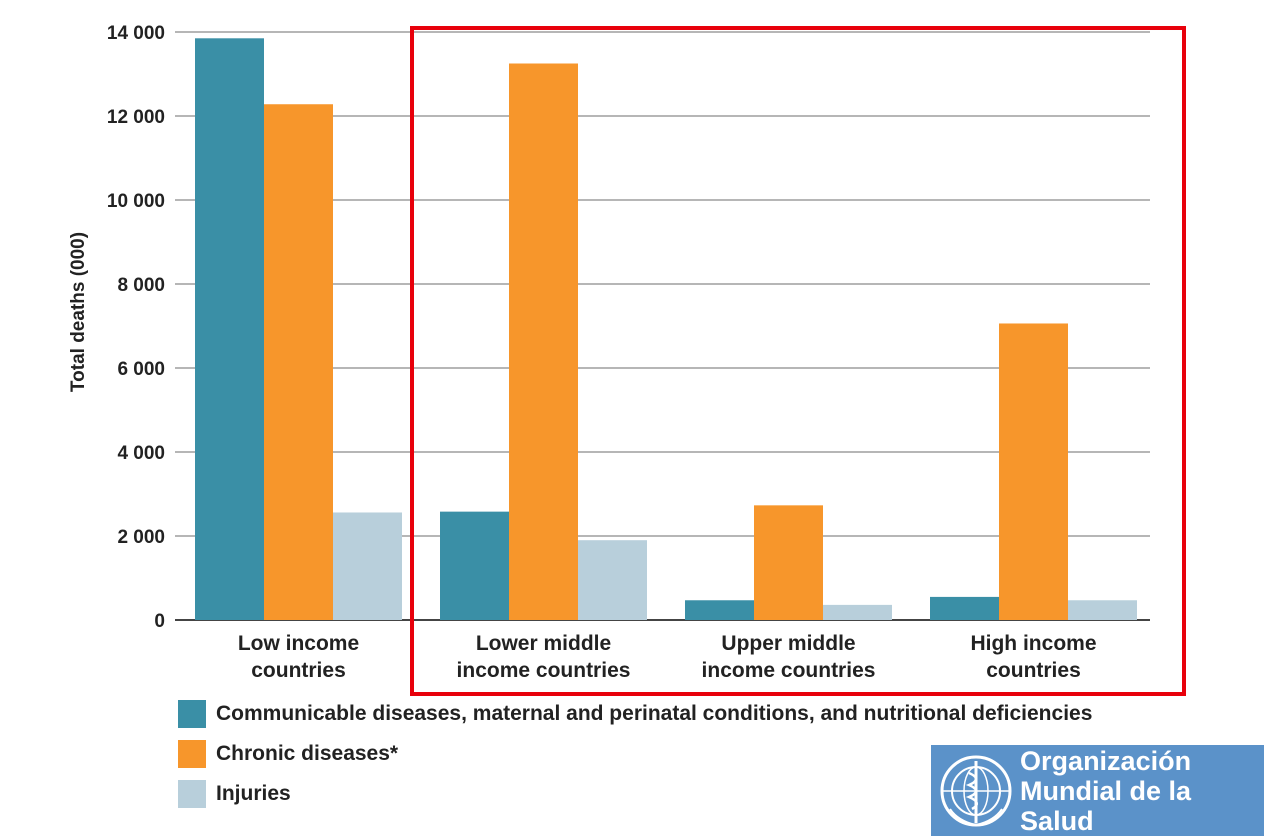 The width and height of the screenshot is (1264, 836). What do you see at coordinates (635, 794) in the screenshot?
I see `legend-item-injuries: Injuries` at bounding box center [635, 794].